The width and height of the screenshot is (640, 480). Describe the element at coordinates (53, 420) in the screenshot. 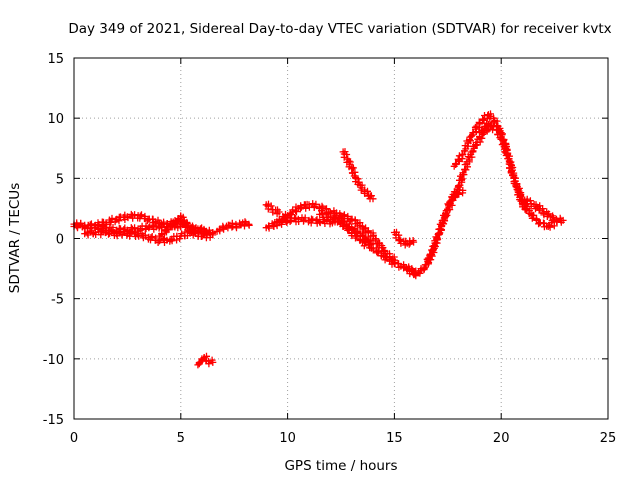

I see `y-tick-label: -15` at that location.